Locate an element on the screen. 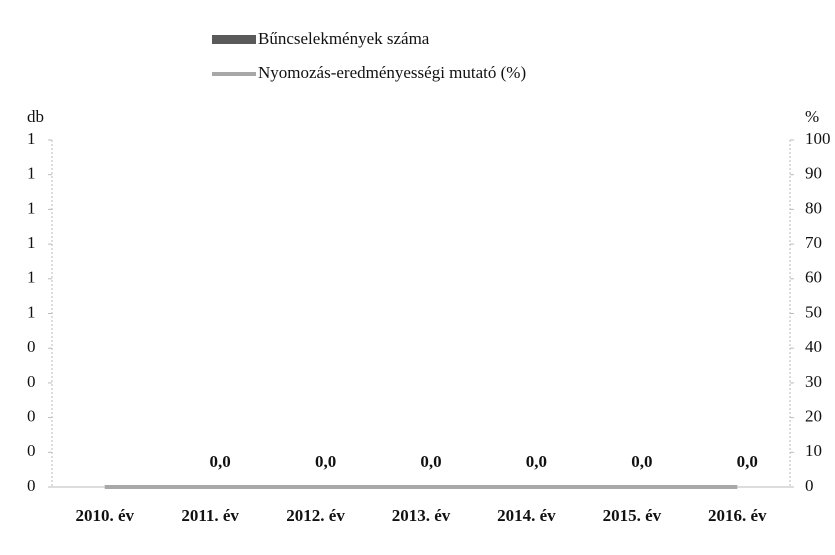  y2-tick-label: 40 is located at coordinates (813, 346).